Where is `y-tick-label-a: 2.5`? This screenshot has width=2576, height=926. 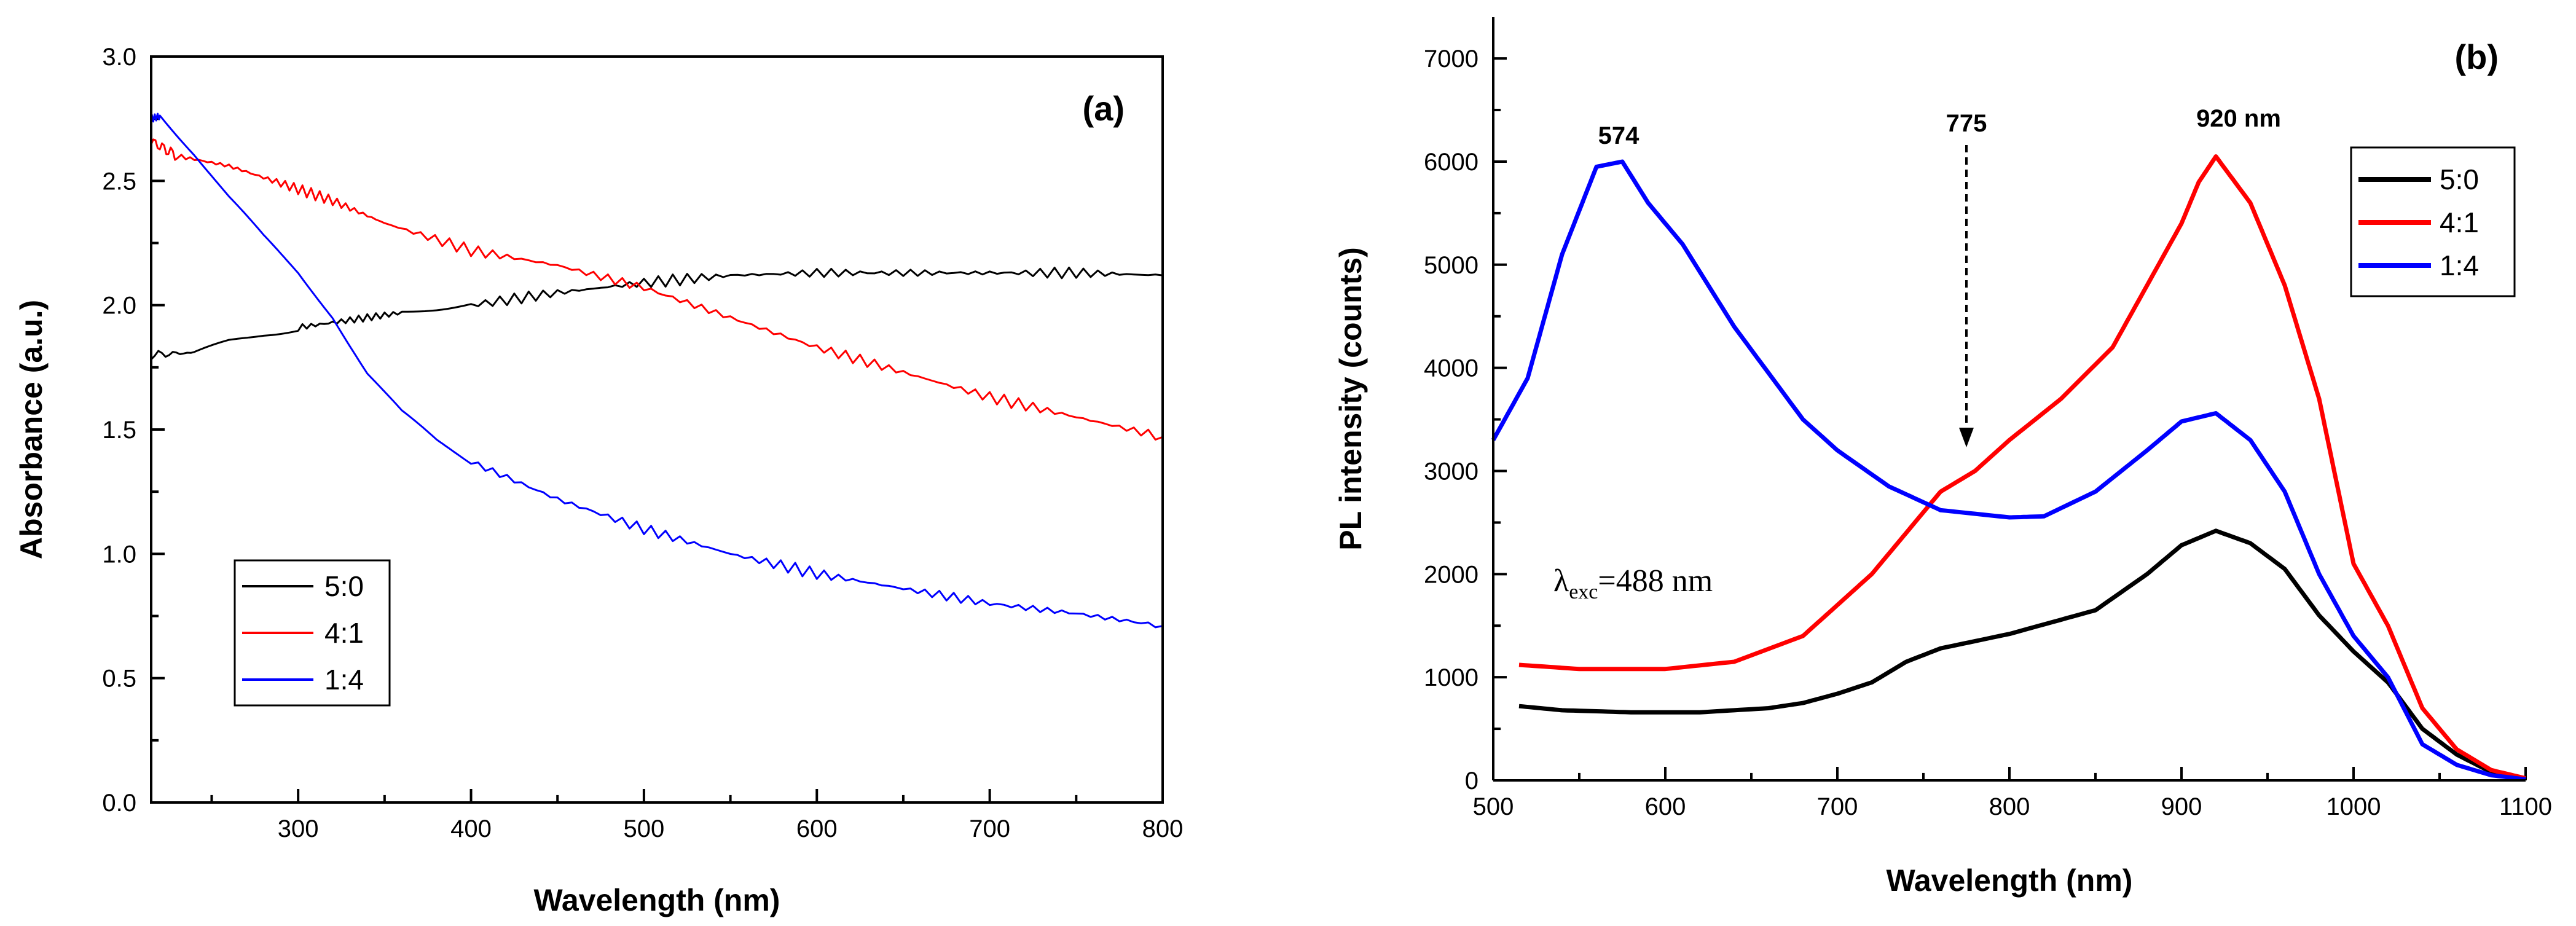
y-tick-label-a: 2.5 is located at coordinates (119, 181).